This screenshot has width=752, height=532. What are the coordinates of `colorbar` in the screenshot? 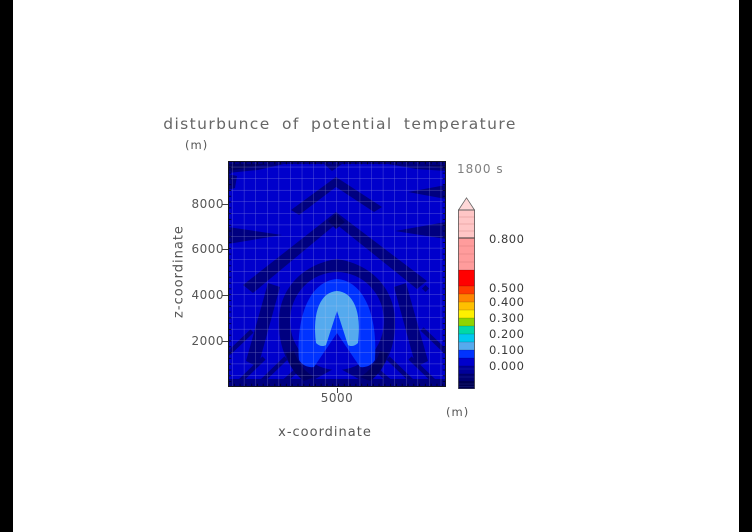 It's located at (466, 293).